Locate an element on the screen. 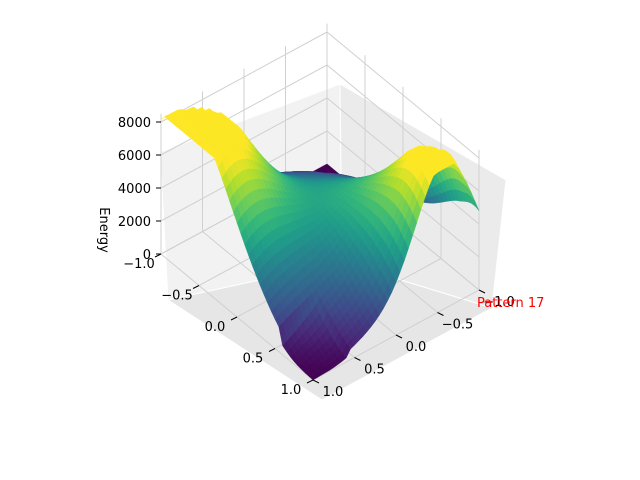 Image resolution: width=640 pixels, height=480 pixels. z-tick-label: 4000 is located at coordinates (134, 189).